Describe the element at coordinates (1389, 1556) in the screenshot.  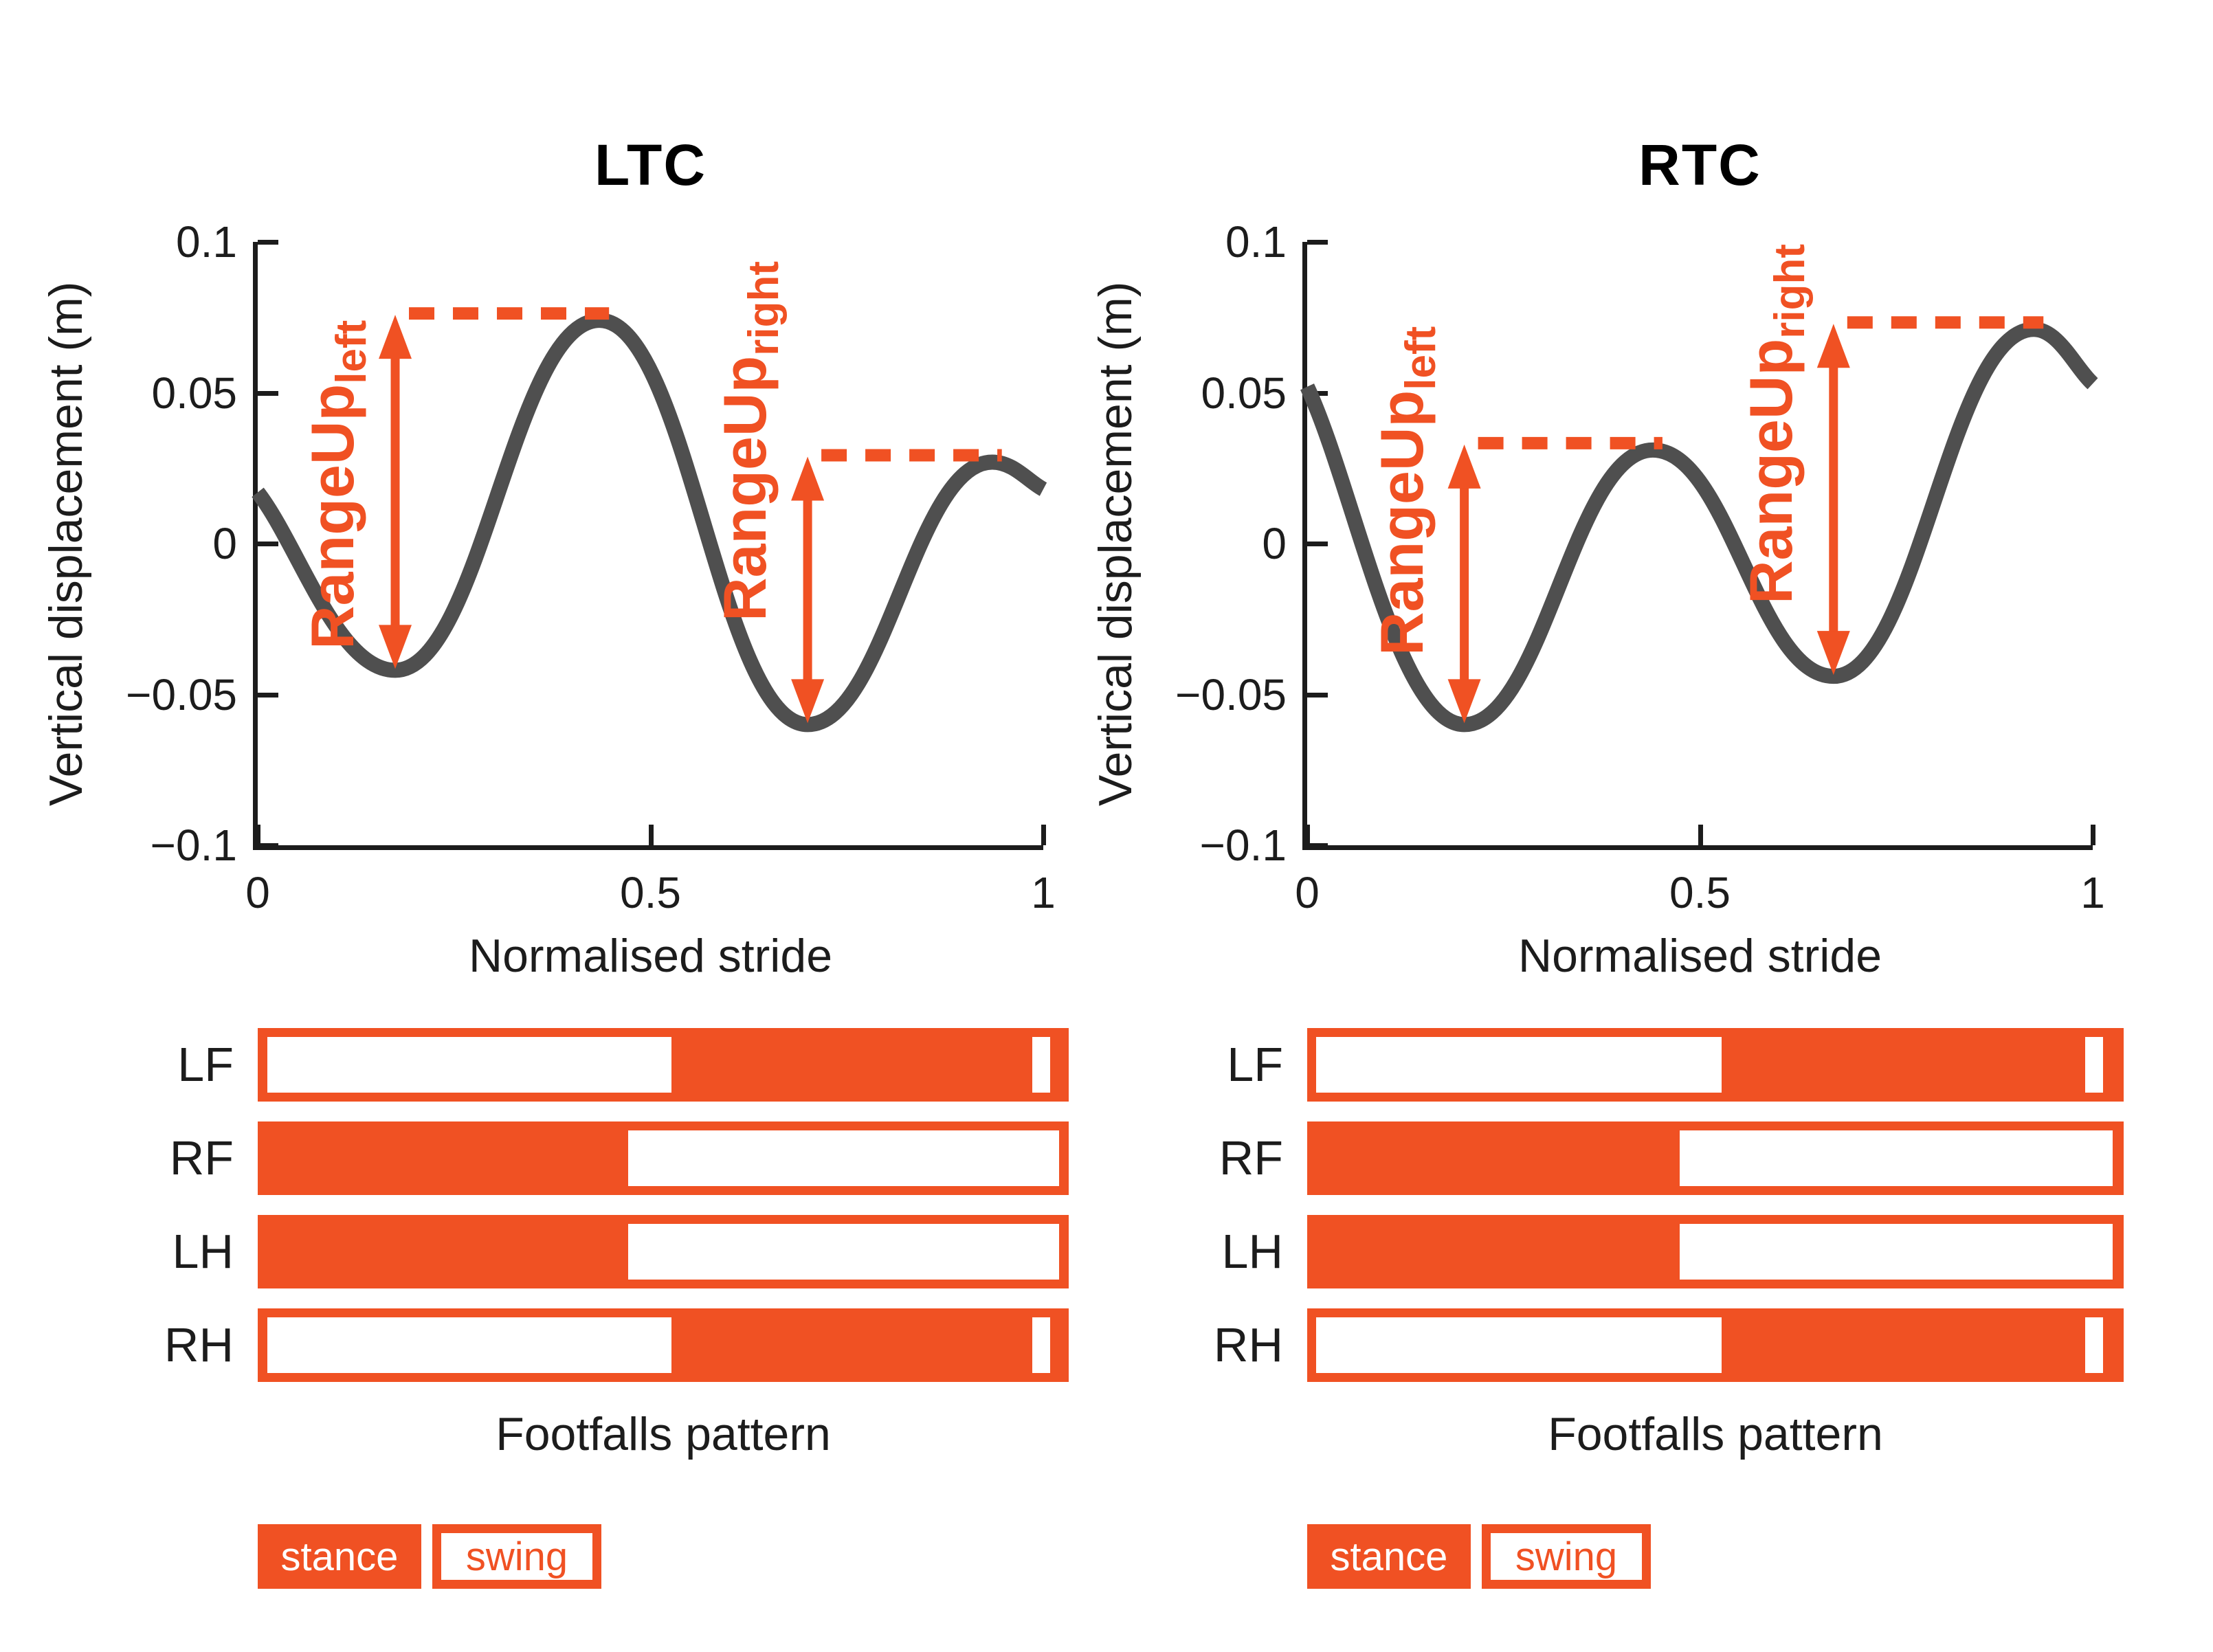
I see `legend-stance-rtc: stance` at that location.